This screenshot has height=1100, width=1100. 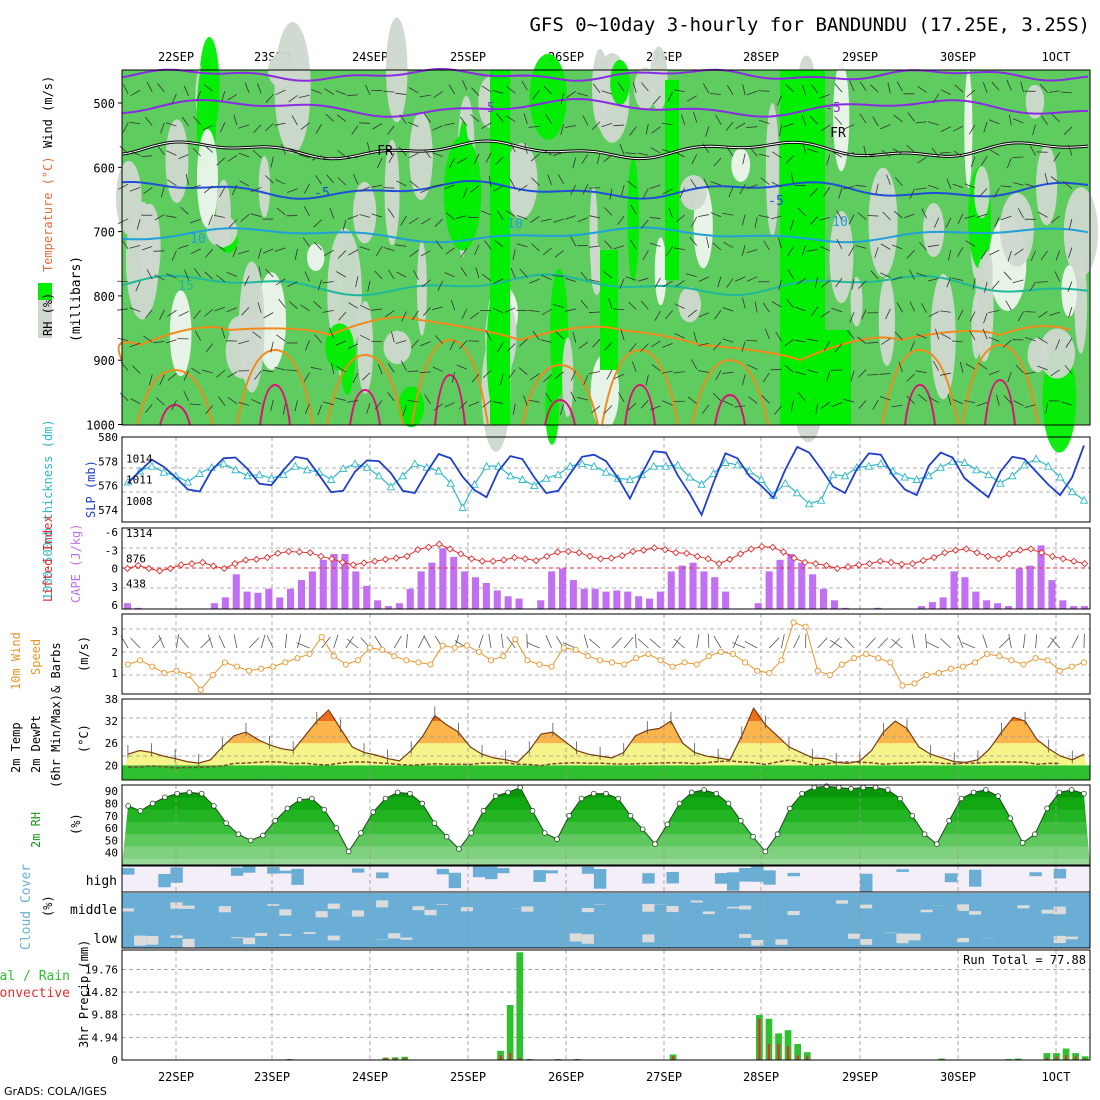 I want to click on rh-shade, so click(x=943, y=336).